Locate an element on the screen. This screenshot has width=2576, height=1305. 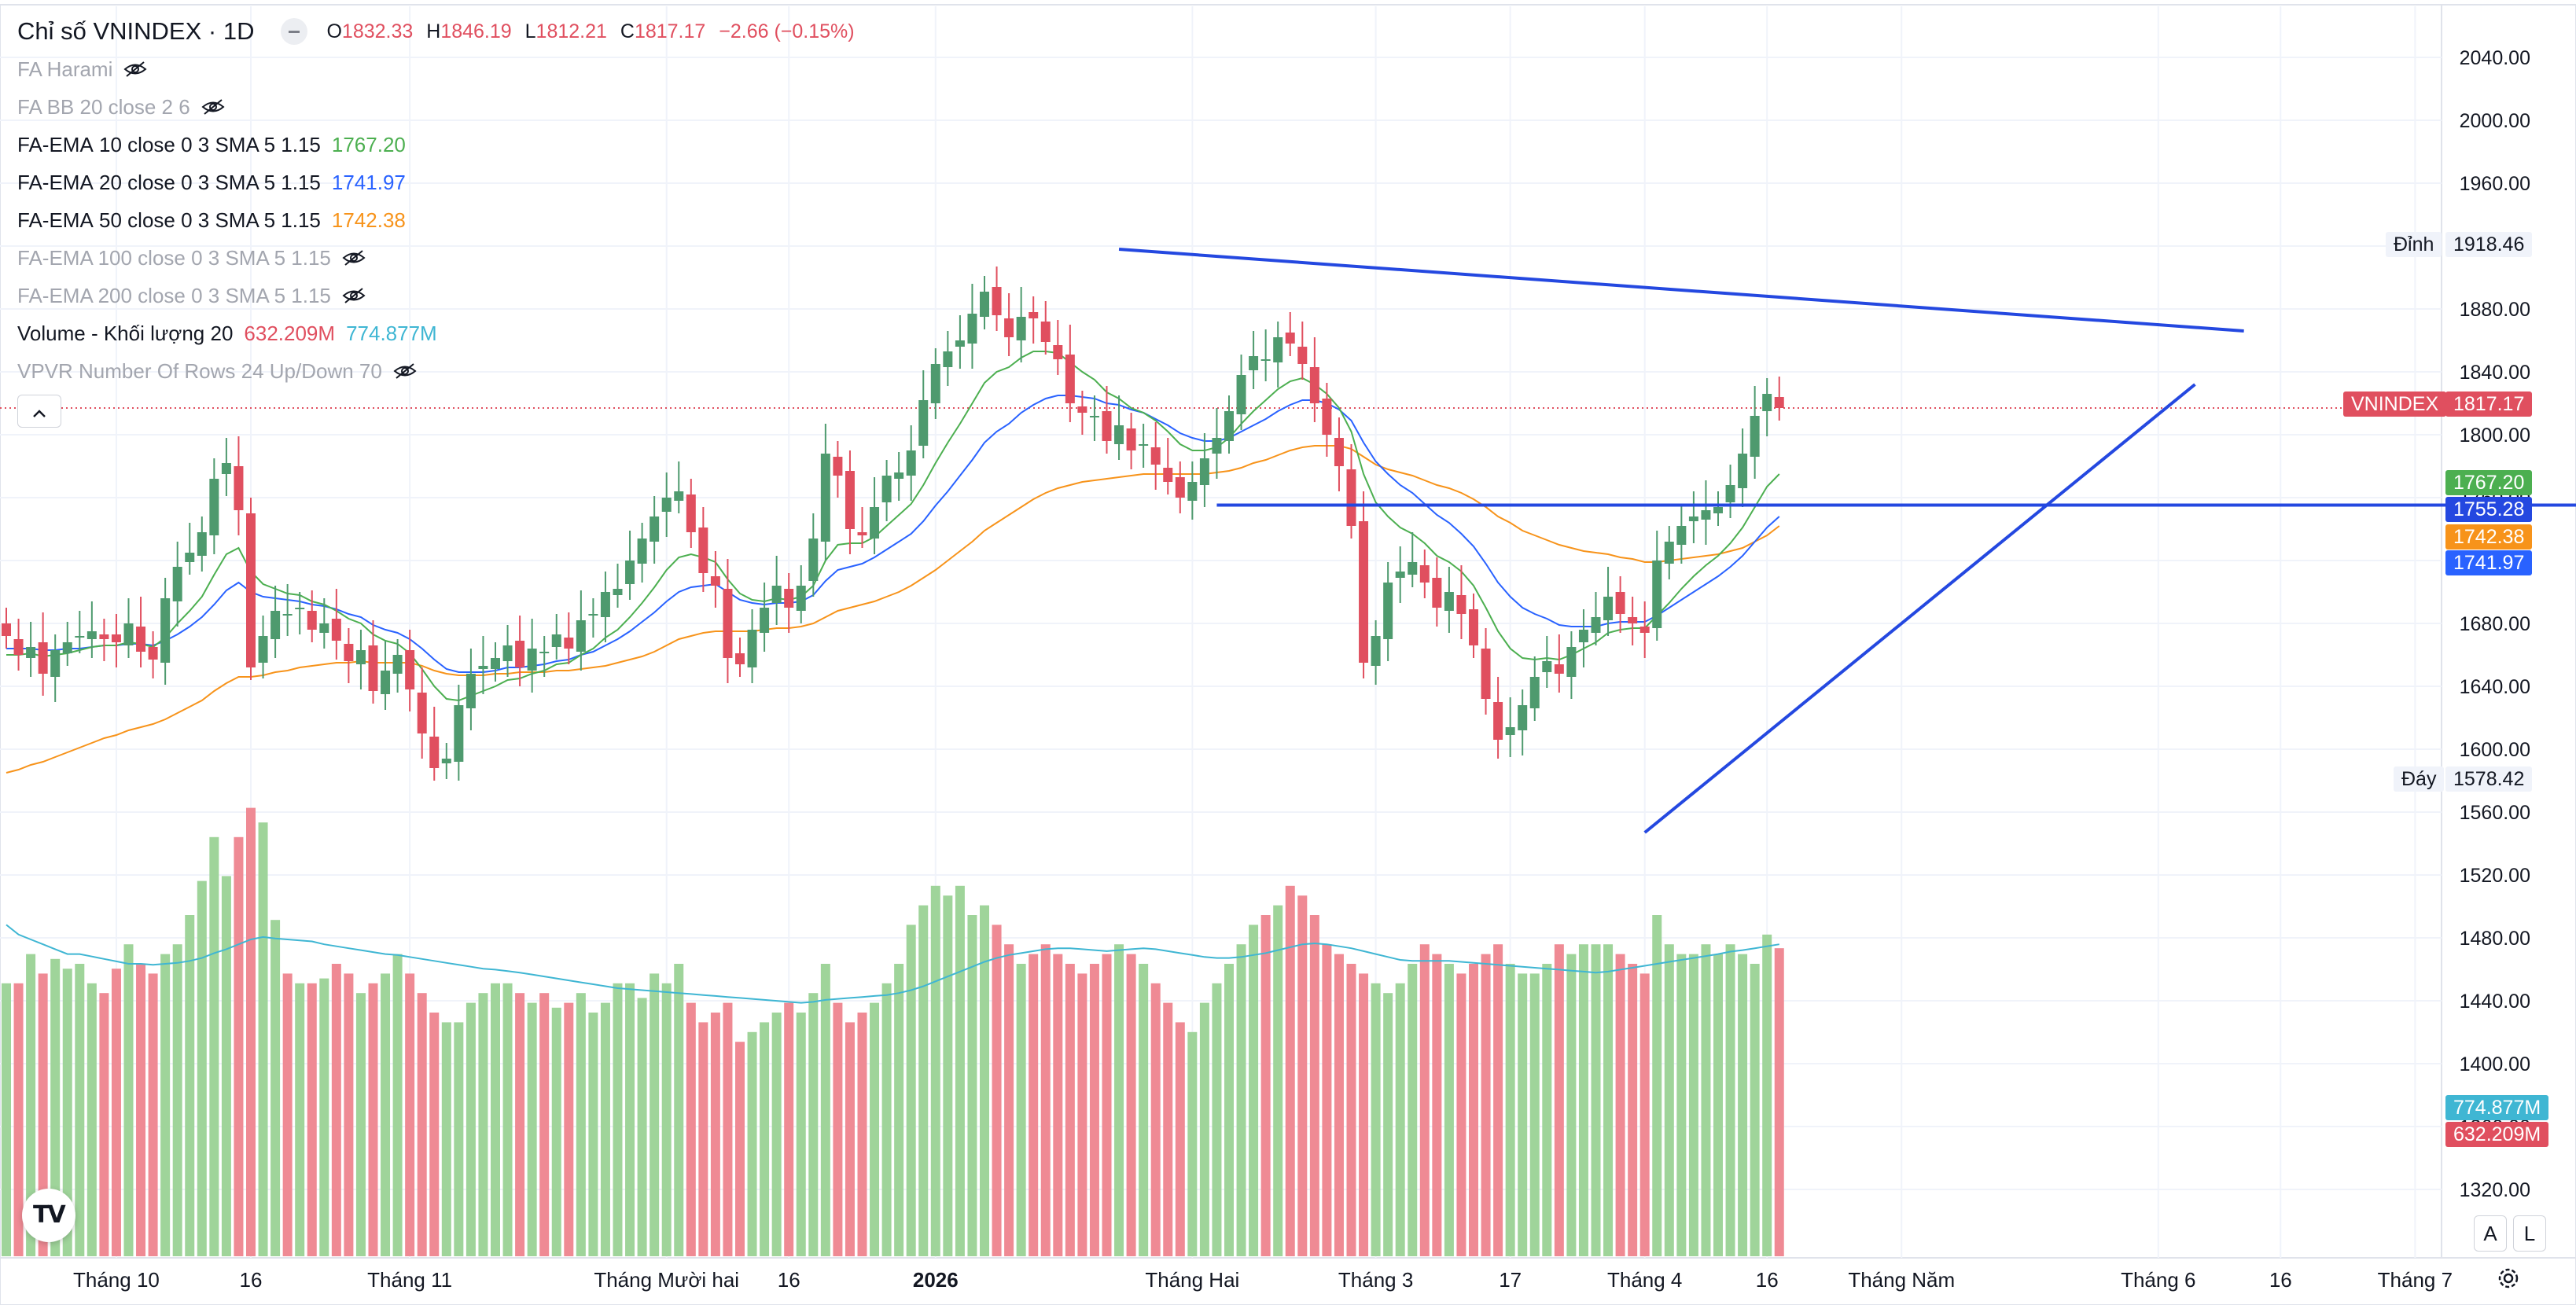
indicator-ema50: FA-EMA 50 close 0 3 SMA 5 1.15 1742.38 is located at coordinates (436, 220).